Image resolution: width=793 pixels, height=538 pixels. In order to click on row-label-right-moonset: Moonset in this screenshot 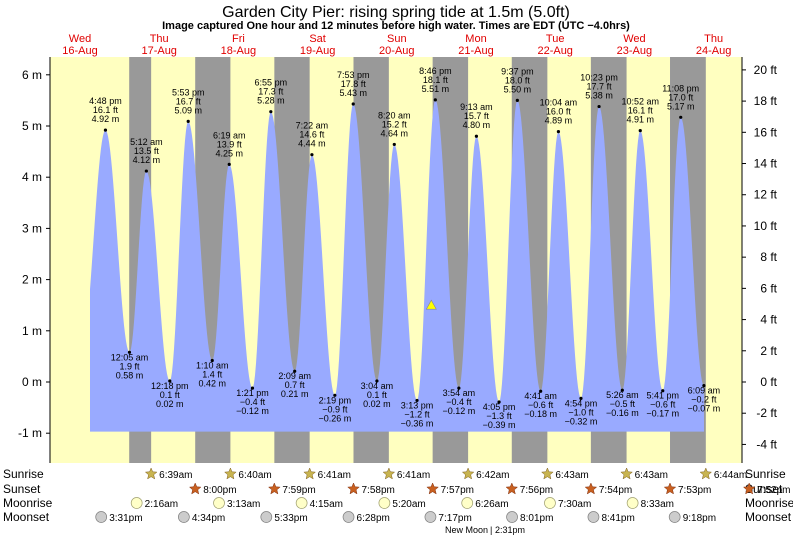, I will do `click(768, 517)`.